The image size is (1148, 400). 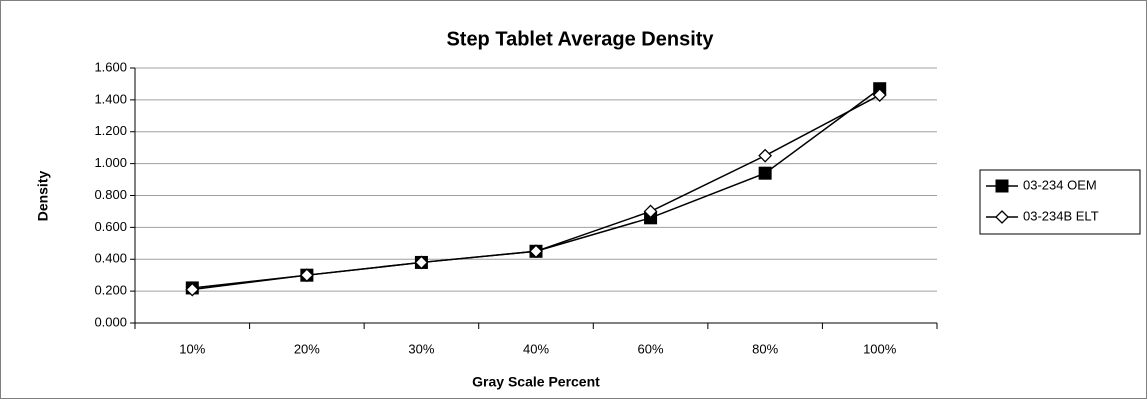 What do you see at coordinates (110, 130) in the screenshot?
I see `y-tick-label: 1.200` at bounding box center [110, 130].